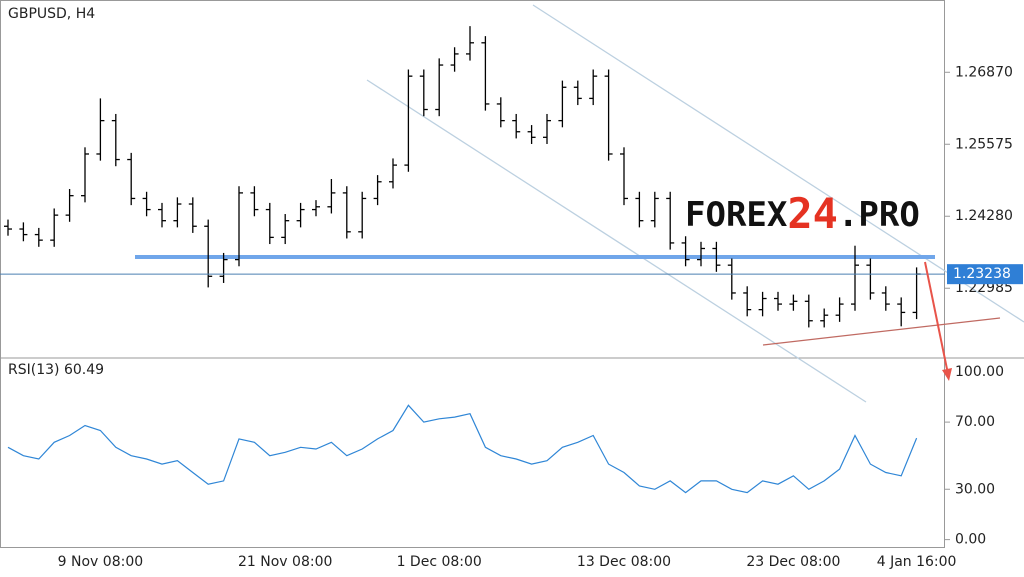 This screenshot has height=577, width=1024. What do you see at coordinates (936, 318) in the screenshot?
I see `forecast-arrow` at bounding box center [936, 318].